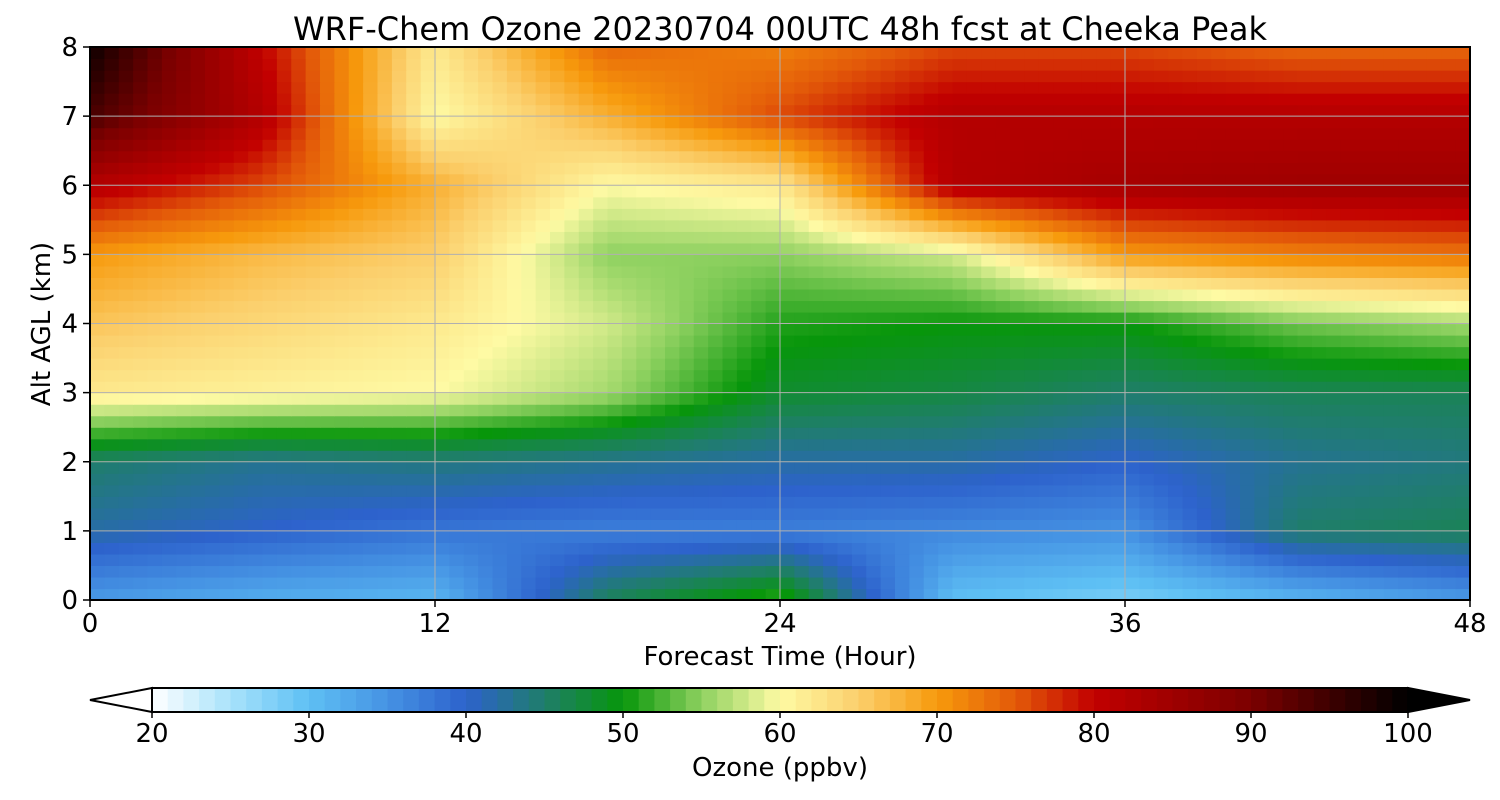 The width and height of the screenshot is (1500, 800). Describe the element at coordinates (992, 700) in the screenshot. I see `colorbar-segment` at that location.